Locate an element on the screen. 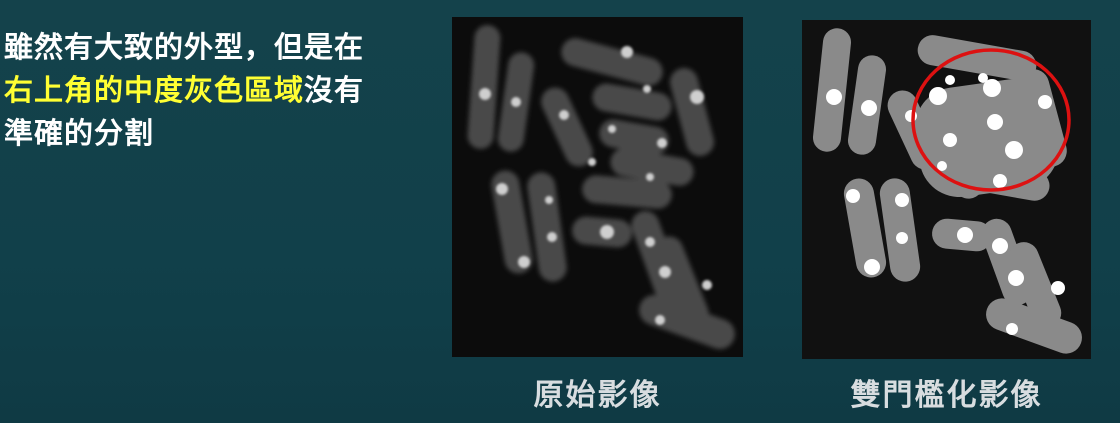 The width and height of the screenshot is (1120, 423). binary-image-caption: 雙門檻化影像 is located at coordinates (946, 395).